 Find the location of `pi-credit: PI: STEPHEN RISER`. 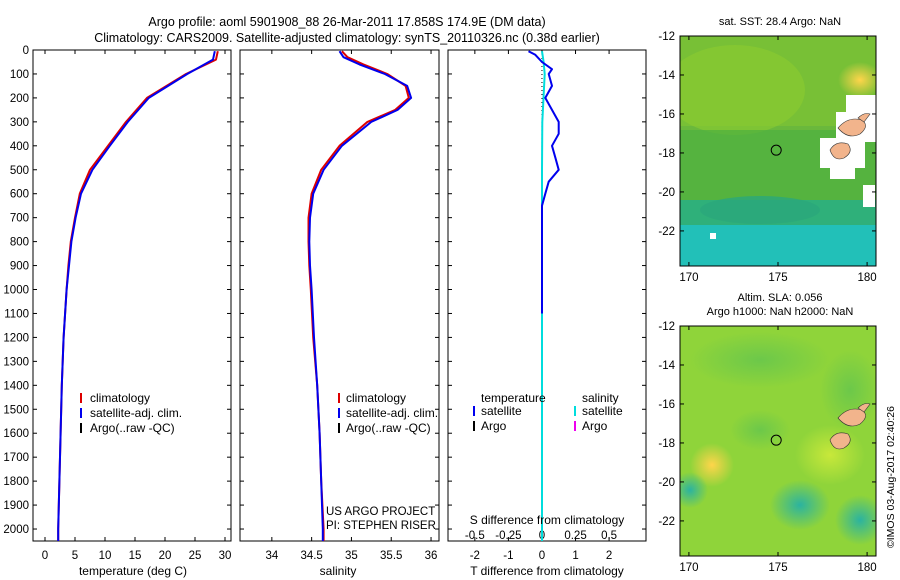

pi-credit: PI: STEPHEN RISER is located at coordinates (381, 526).